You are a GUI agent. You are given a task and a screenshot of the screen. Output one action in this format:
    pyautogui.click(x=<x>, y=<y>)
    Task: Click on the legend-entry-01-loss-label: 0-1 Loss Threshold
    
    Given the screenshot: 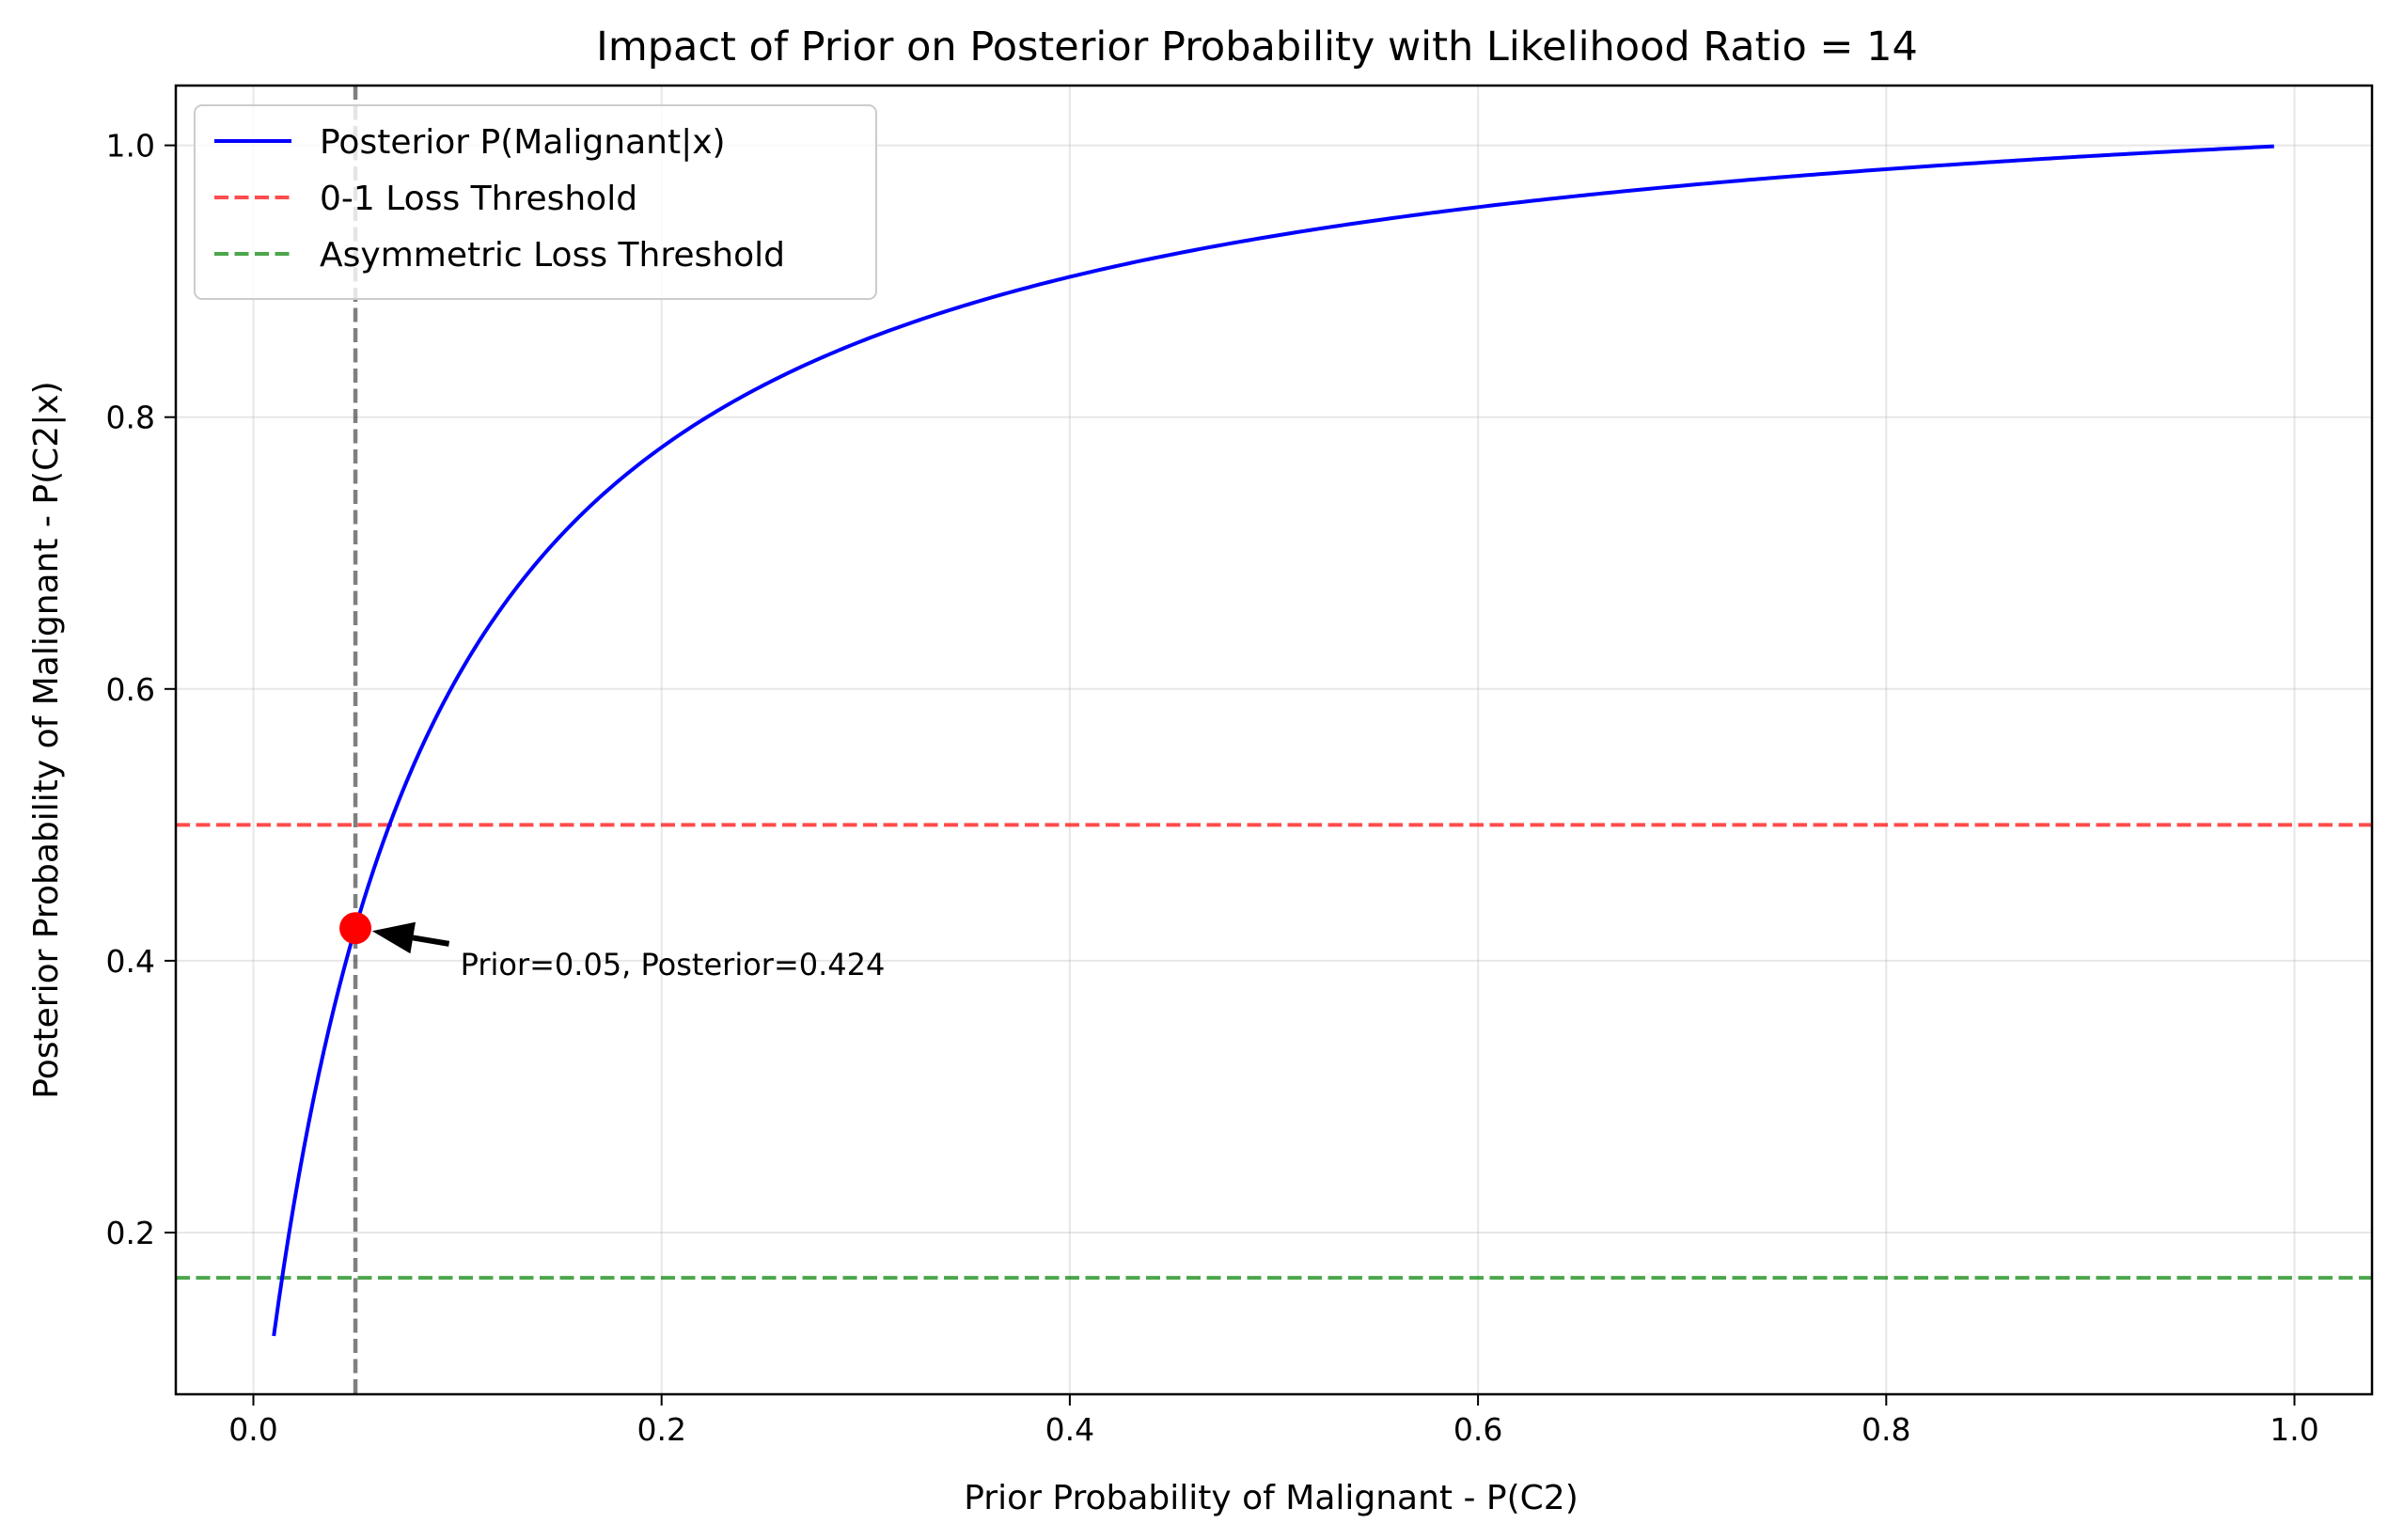 What is the action you would take?
    pyautogui.click(x=478, y=199)
    